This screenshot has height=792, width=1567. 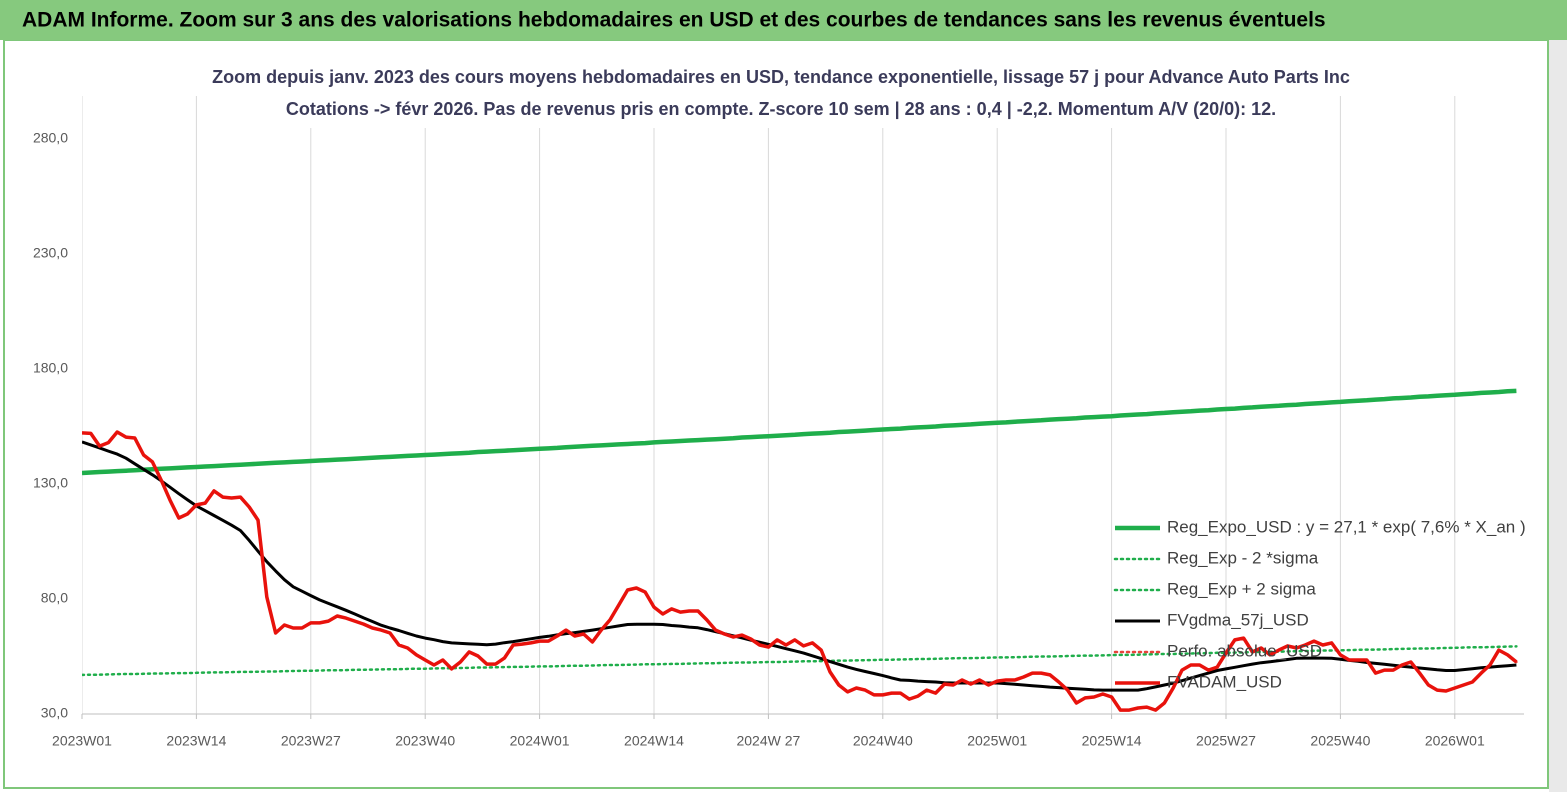 What do you see at coordinates (196, 741) in the screenshot?
I see `x-tick-label: 2023W14` at bounding box center [196, 741].